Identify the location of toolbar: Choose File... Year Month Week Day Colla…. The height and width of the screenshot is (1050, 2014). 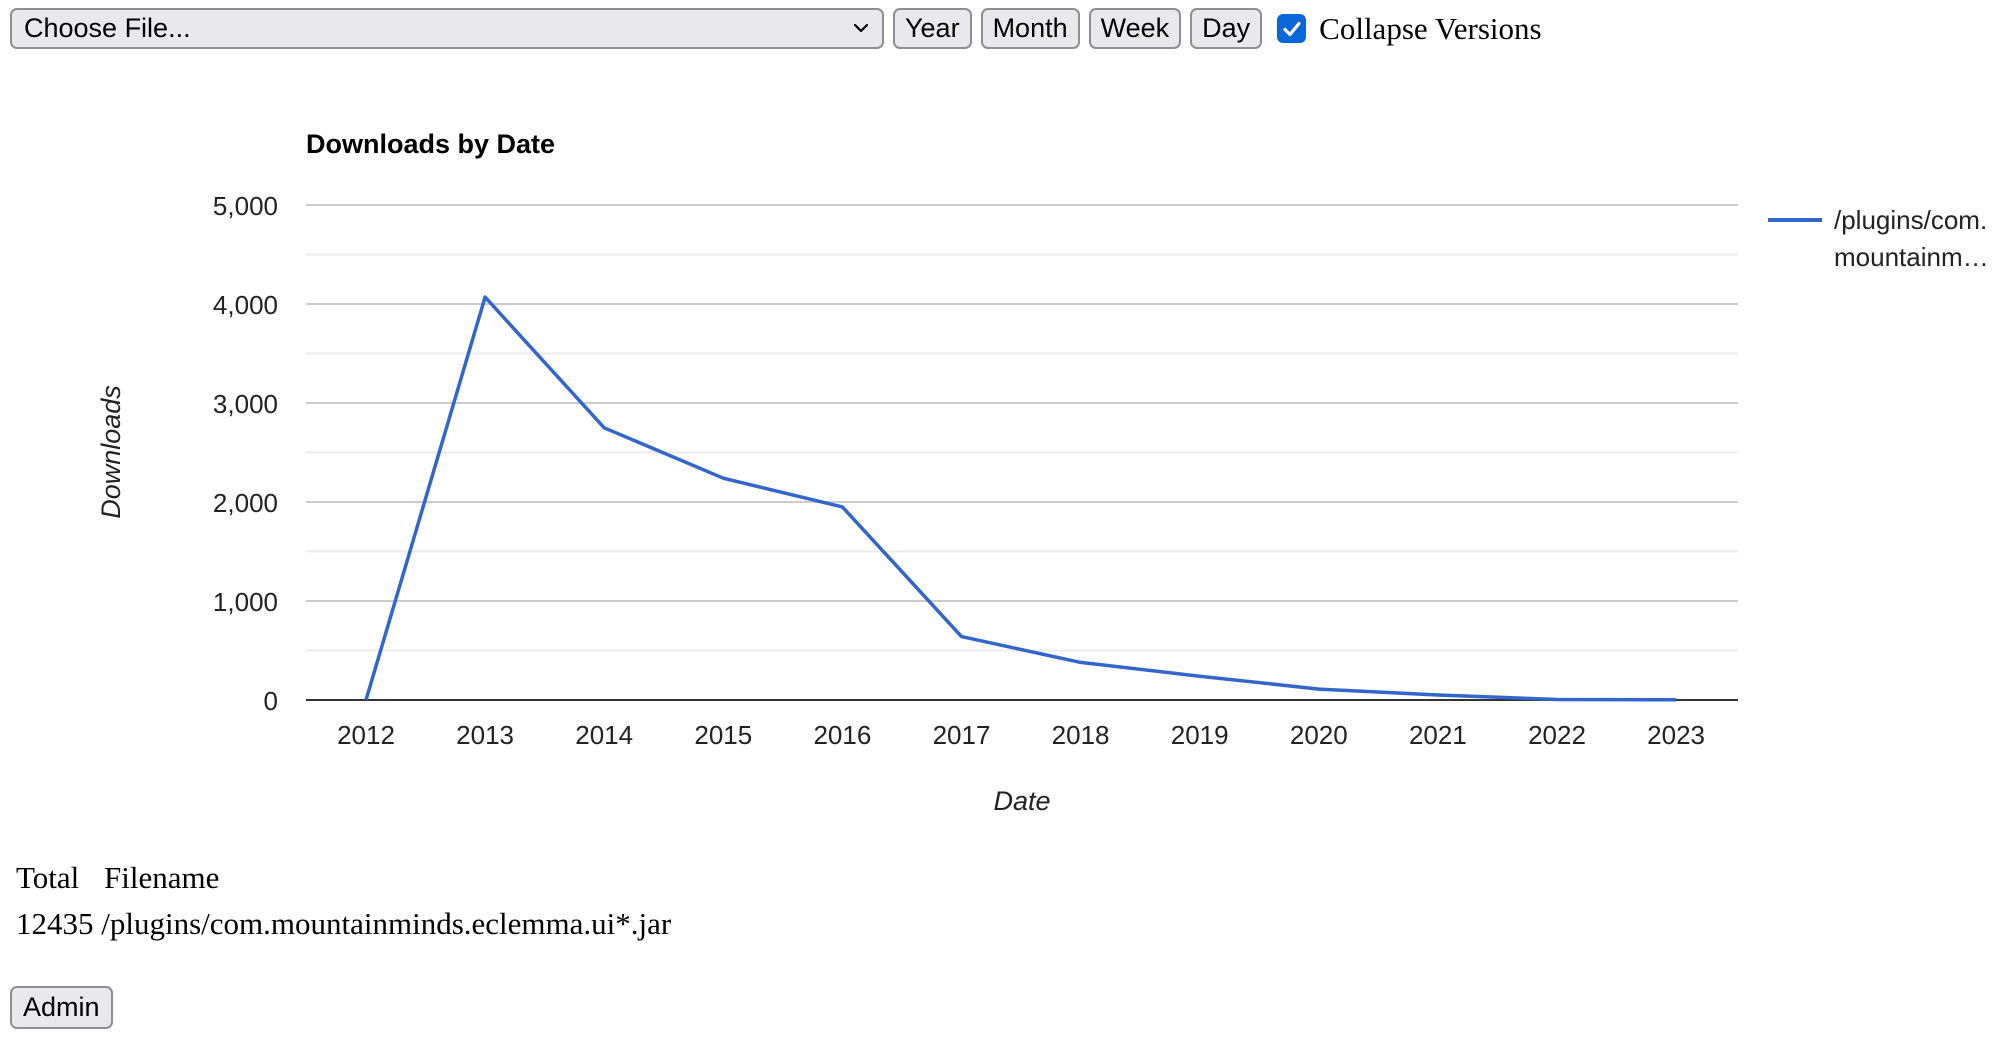
(776, 28).